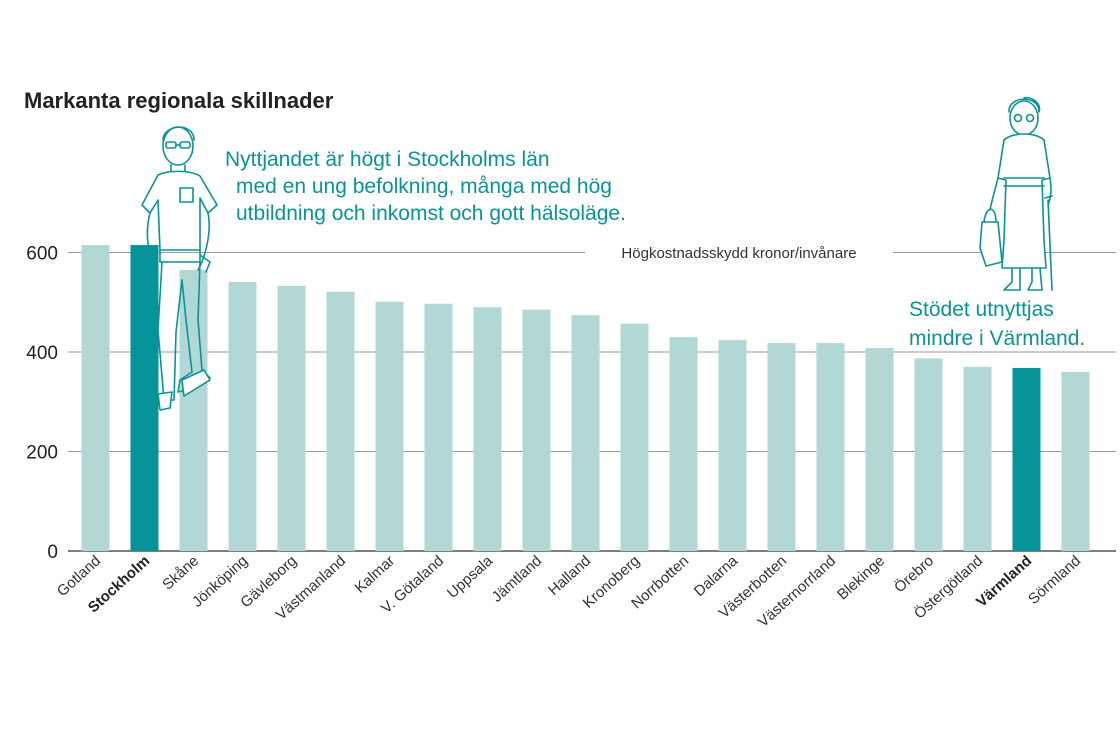 The image size is (1120, 736). Describe the element at coordinates (186, 195) in the screenshot. I see `man-shirt-pocket` at that location.